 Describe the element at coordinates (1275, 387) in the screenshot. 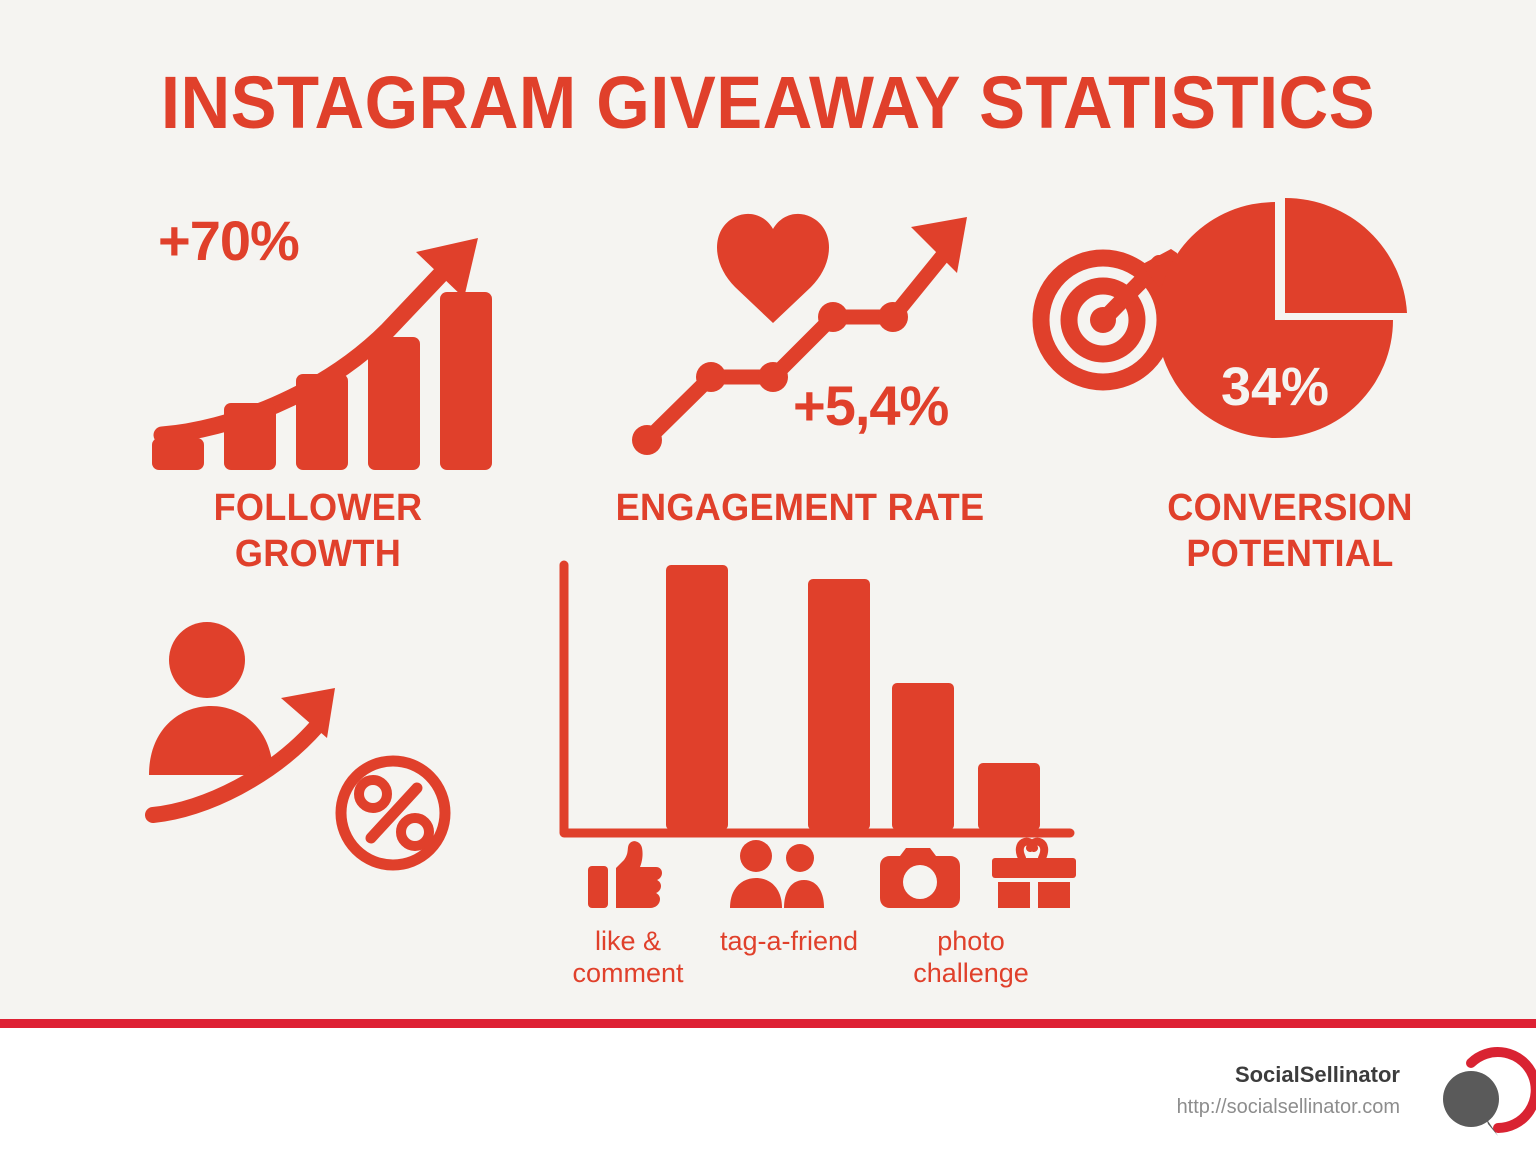

I see `conversion-pie-data-label: 34%` at that location.